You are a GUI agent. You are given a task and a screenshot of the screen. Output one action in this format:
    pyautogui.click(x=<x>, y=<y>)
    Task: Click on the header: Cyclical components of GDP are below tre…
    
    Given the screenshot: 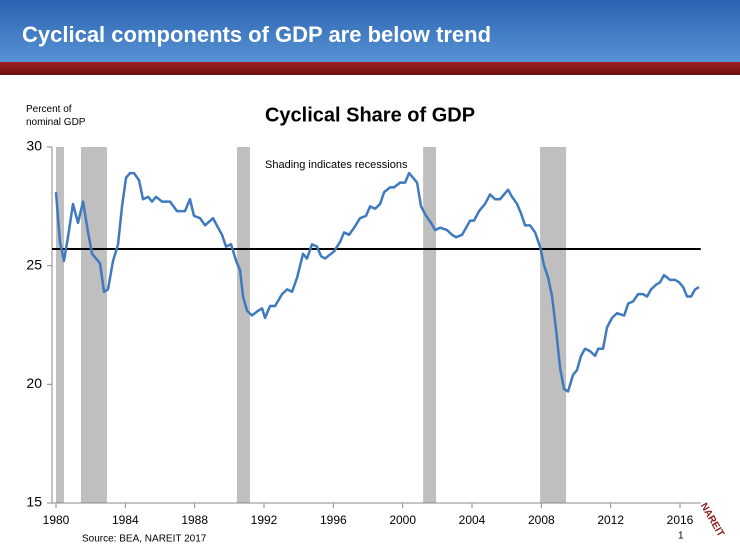 What is the action you would take?
    pyautogui.click(x=370, y=31)
    